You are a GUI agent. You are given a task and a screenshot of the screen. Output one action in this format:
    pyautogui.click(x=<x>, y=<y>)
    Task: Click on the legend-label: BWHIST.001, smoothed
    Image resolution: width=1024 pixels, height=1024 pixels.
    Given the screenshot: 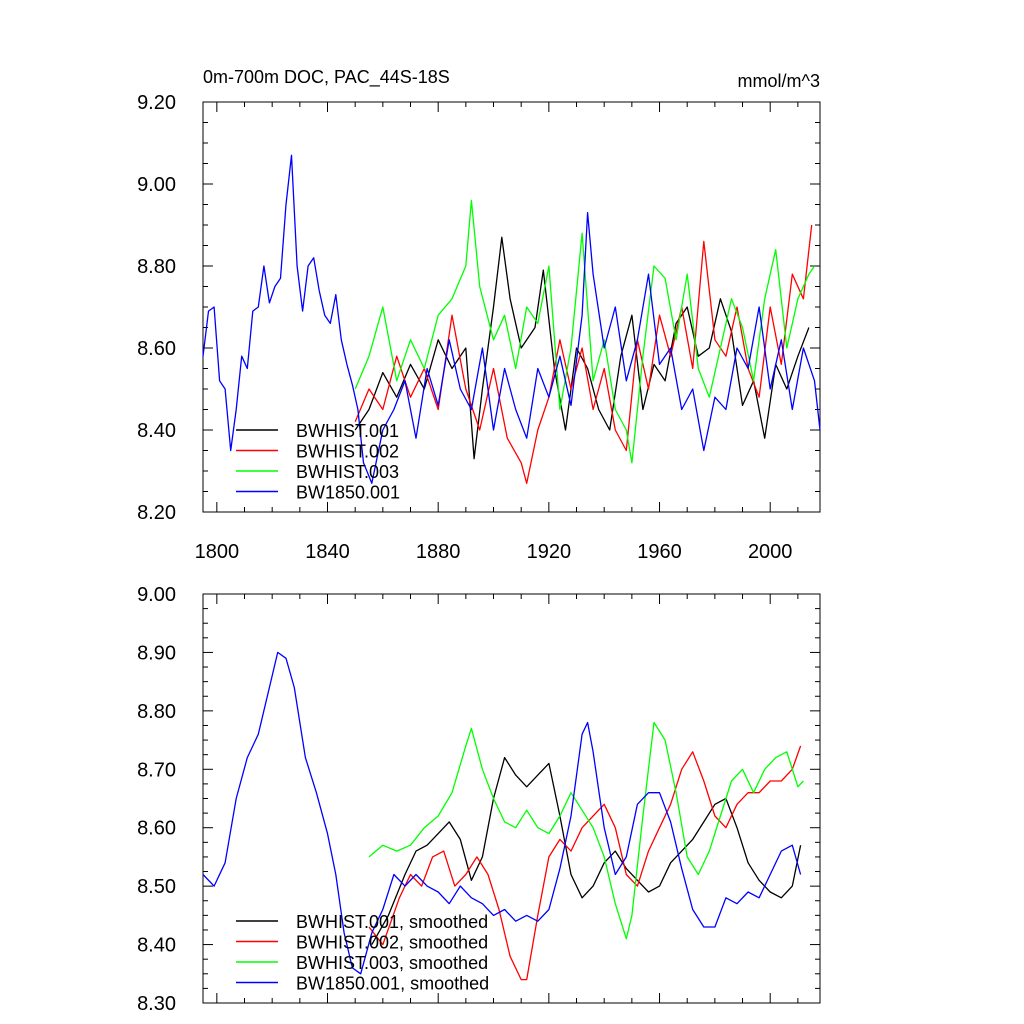 What is the action you would take?
    pyautogui.click(x=392, y=922)
    